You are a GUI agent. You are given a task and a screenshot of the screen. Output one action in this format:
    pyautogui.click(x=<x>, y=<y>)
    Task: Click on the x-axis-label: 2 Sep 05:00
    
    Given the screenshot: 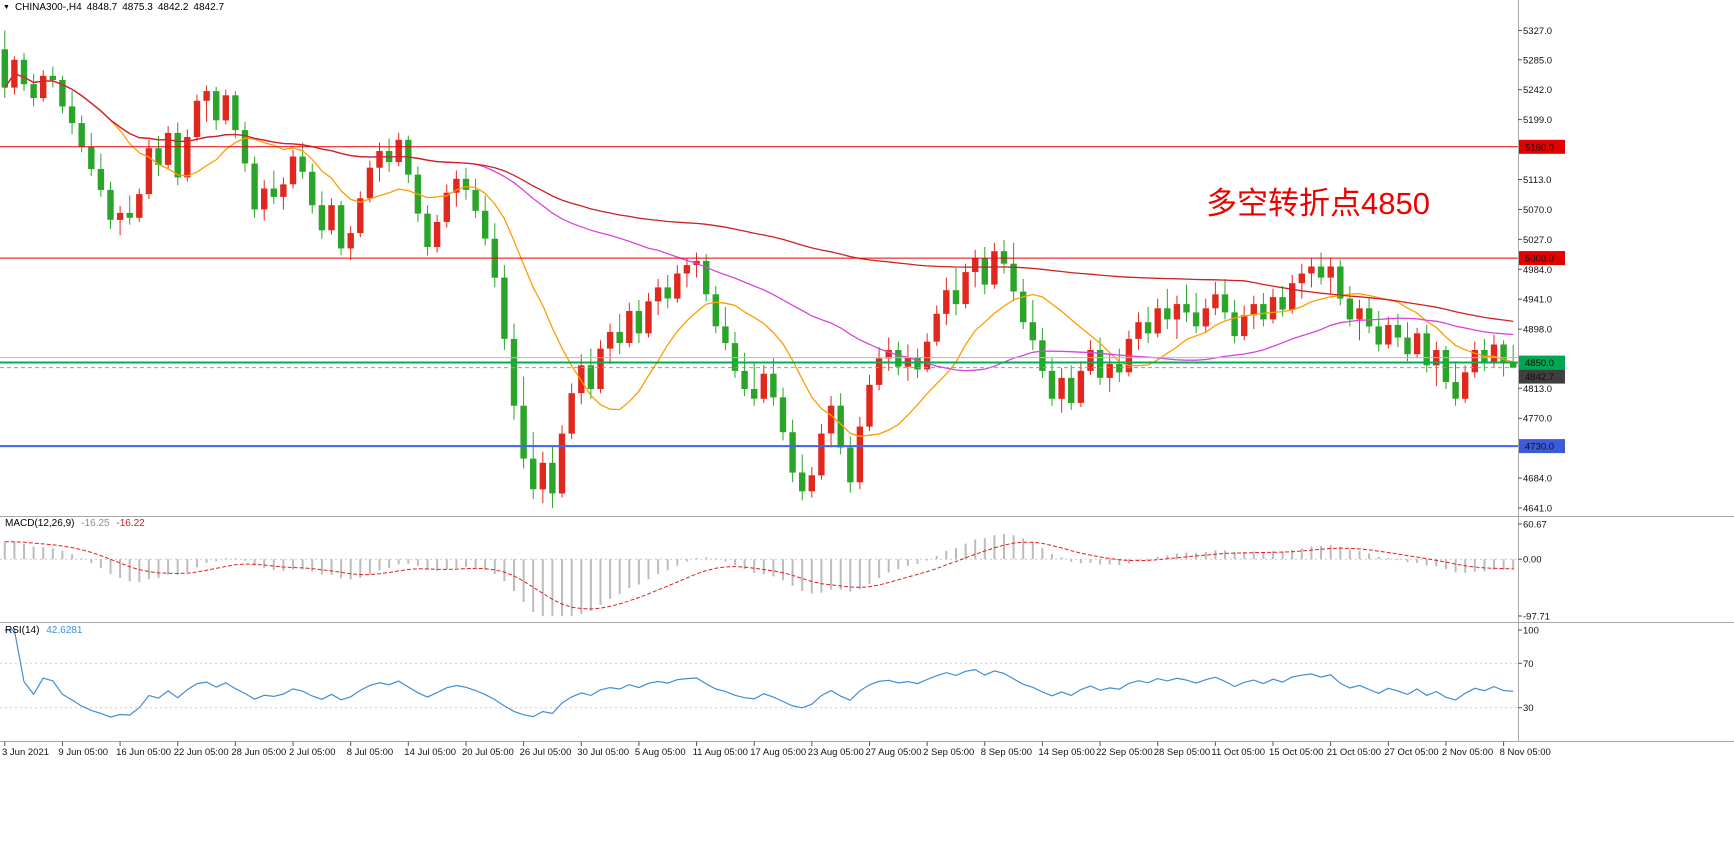 What is the action you would take?
    pyautogui.click(x=948, y=752)
    